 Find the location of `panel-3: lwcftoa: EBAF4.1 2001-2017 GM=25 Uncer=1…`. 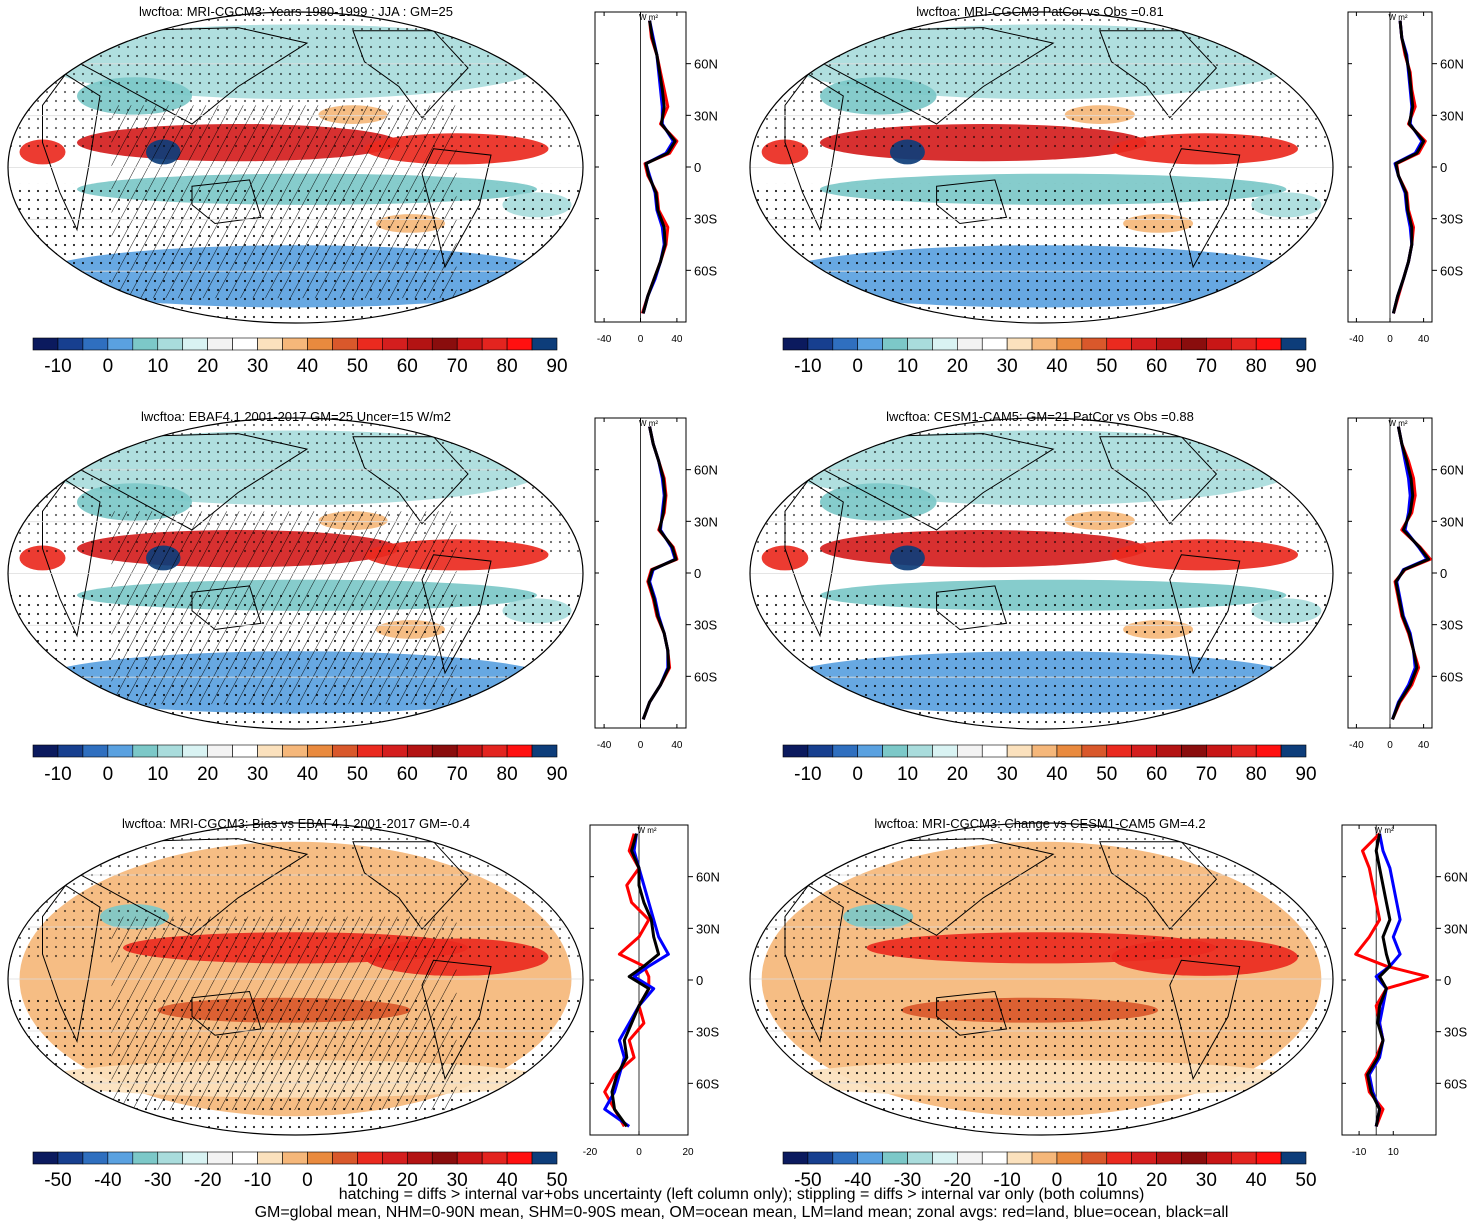

panel-3: lwcftoa: EBAF4.1 2001-2017 GM=25 Uncer=1… is located at coordinates (362, 597).